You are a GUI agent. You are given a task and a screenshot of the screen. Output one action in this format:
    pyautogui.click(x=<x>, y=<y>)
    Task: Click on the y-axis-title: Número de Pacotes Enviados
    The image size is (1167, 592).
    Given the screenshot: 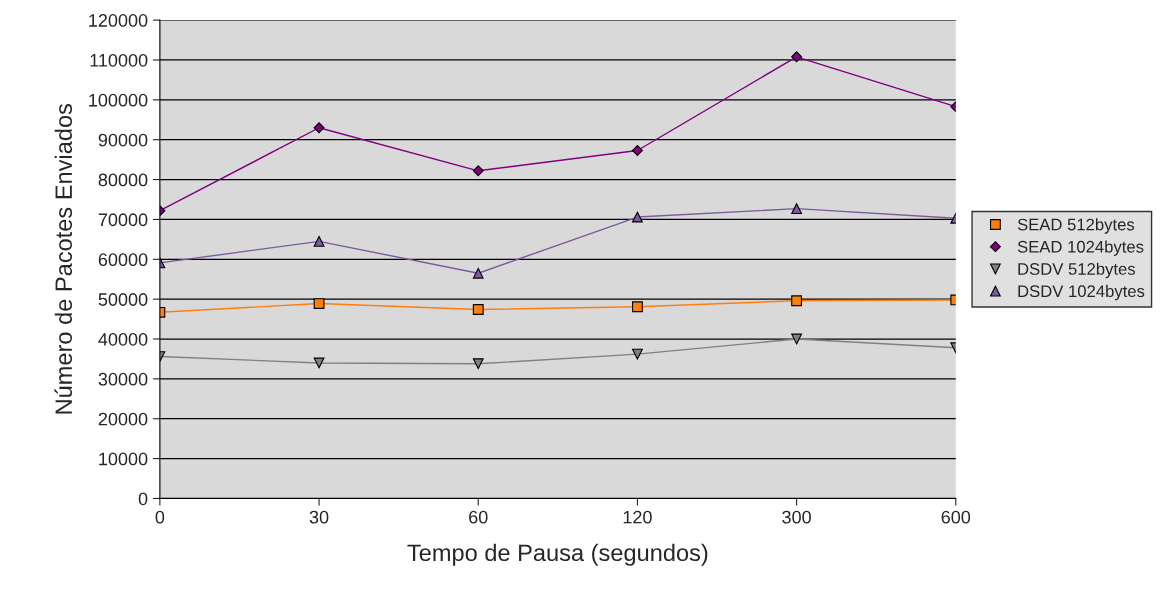 What is the action you would take?
    pyautogui.click(x=63, y=258)
    